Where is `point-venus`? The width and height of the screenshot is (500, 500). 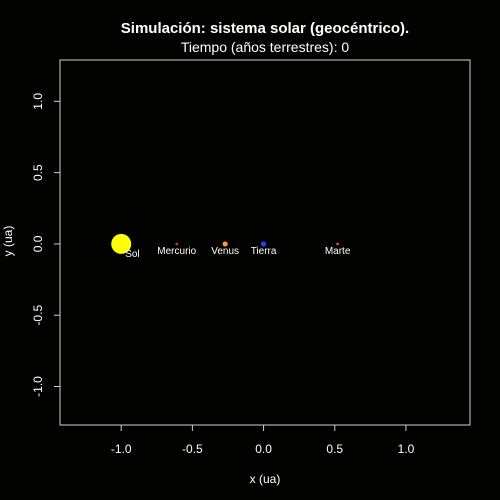
point-venus is located at coordinates (225, 244).